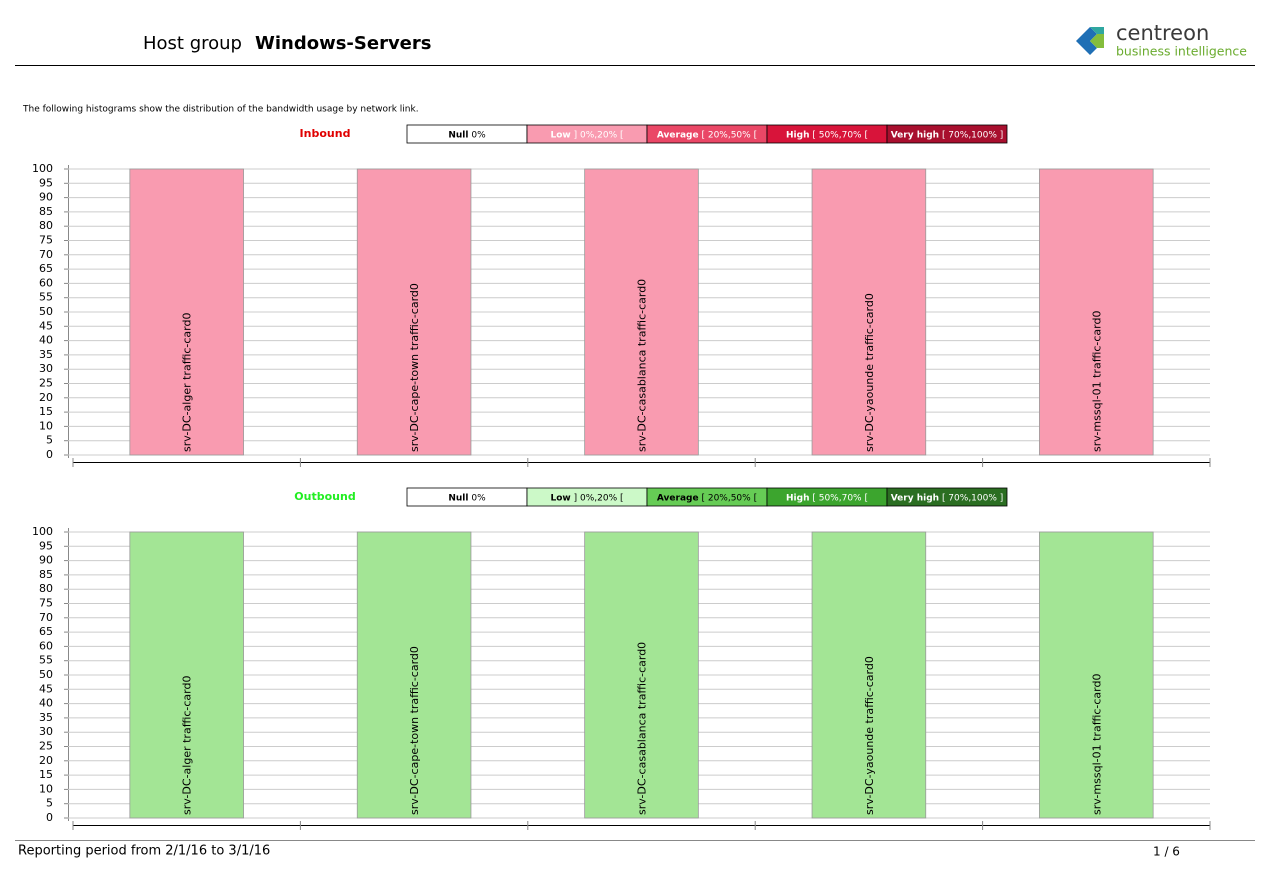 Image resolution: width=1265 pixels, height=870 pixels. What do you see at coordinates (187, 382) in the screenshot?
I see `category-label: srv-DC-alger traffic-card0` at bounding box center [187, 382].